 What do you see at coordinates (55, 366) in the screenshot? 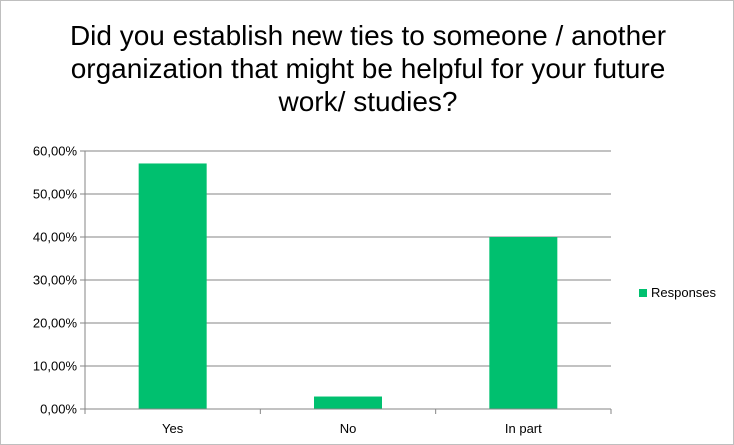
I see `y-tick-label: 10,00%` at bounding box center [55, 366].